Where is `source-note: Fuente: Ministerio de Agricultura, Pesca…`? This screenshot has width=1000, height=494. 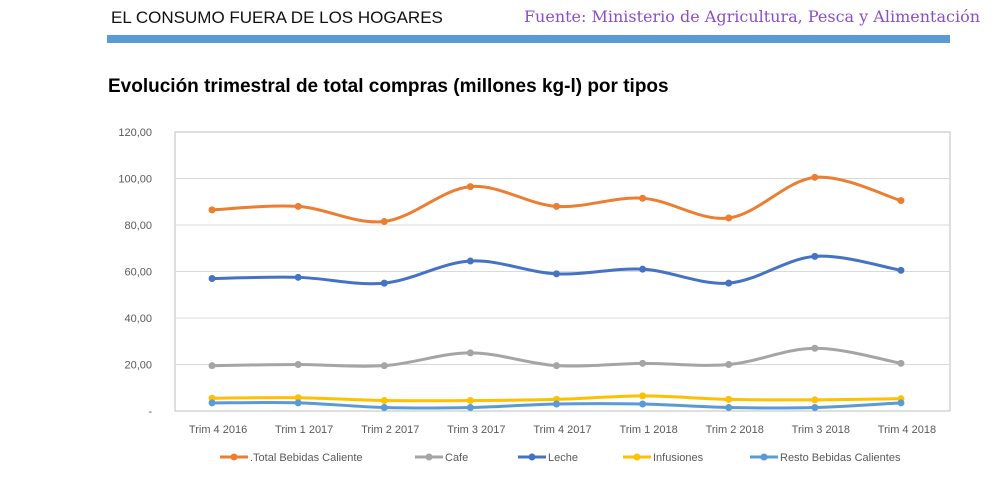 source-note: Fuente: Ministerio de Agricultura, Pesca… is located at coordinates (751, 16).